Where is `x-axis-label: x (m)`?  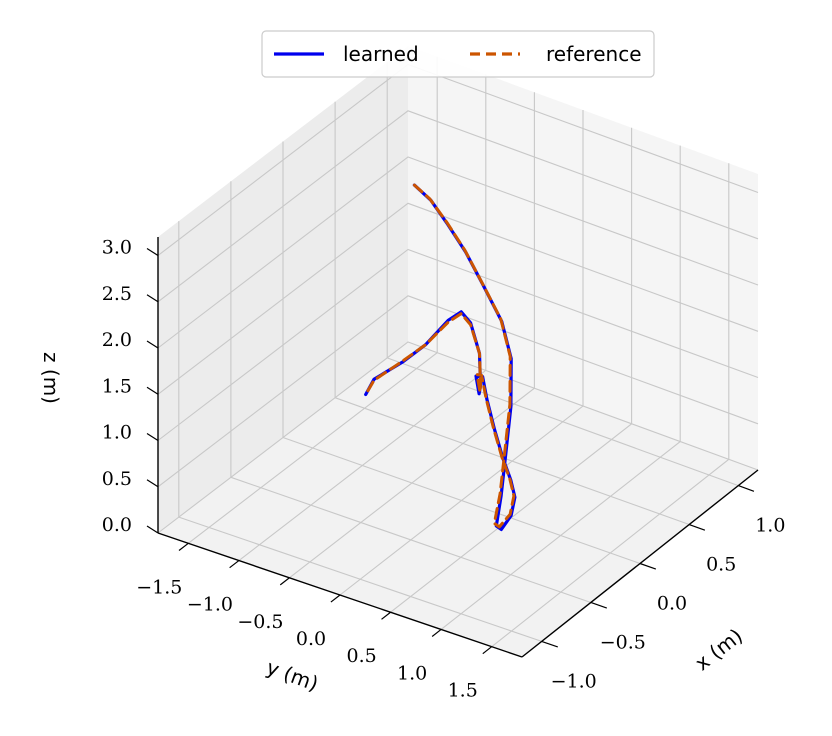
x-axis-label: x (m) is located at coordinates (718, 650).